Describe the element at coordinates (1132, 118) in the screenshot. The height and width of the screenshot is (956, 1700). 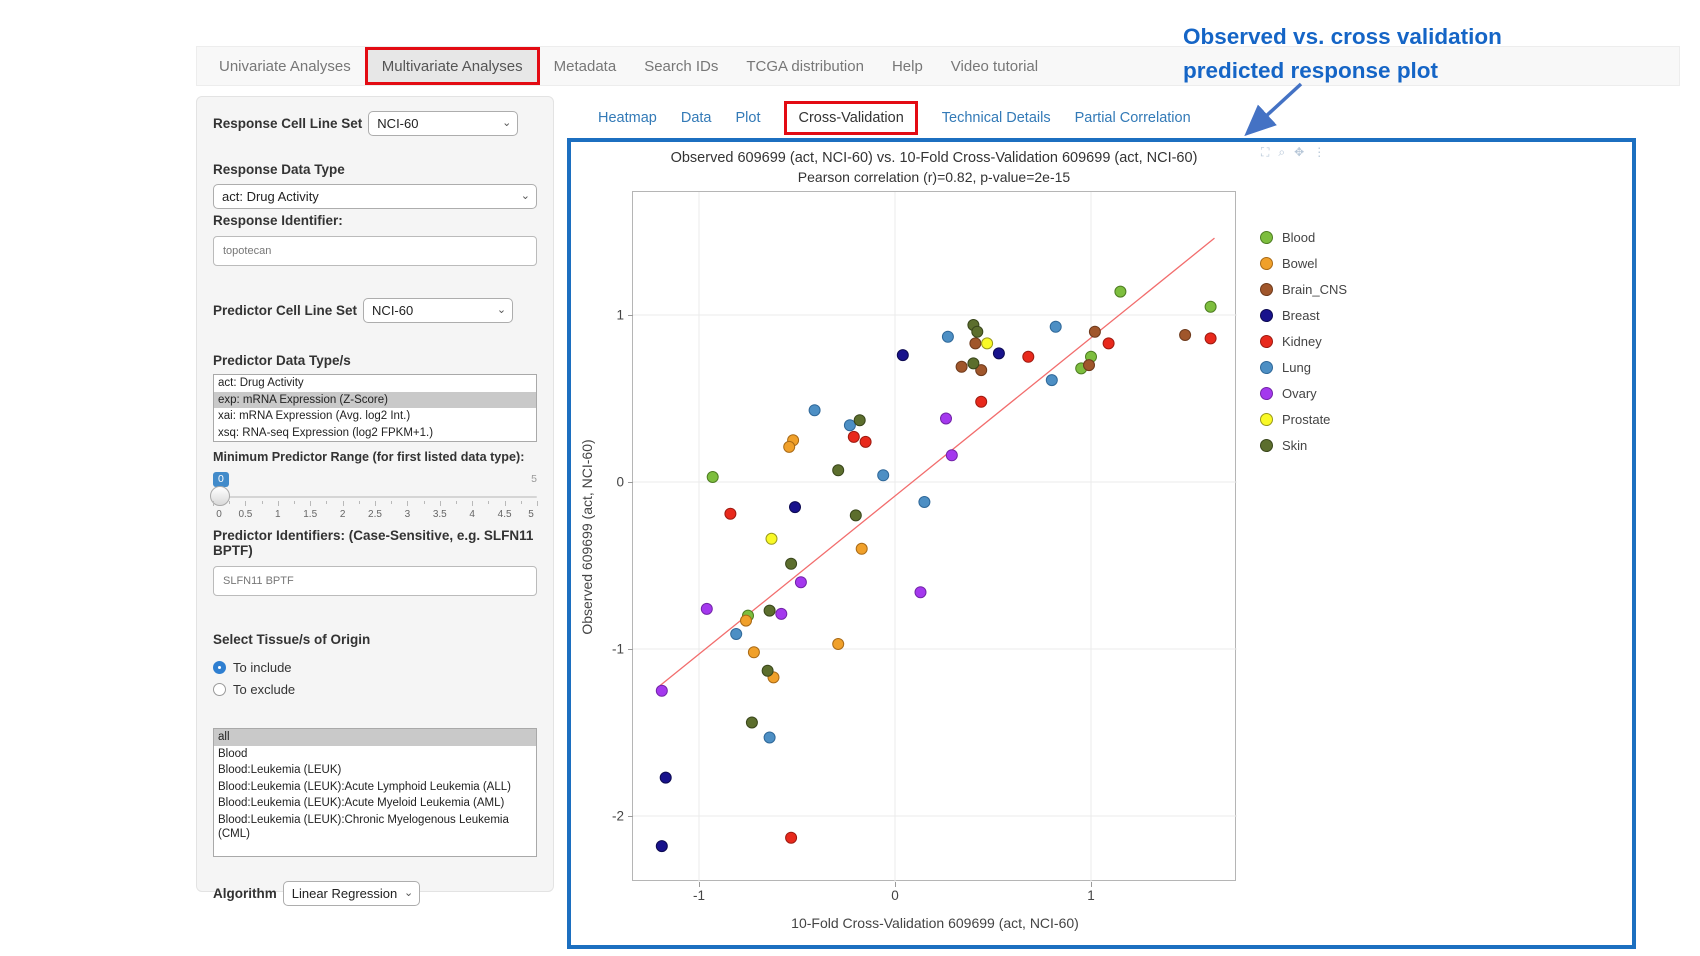
I see `subtab-partial-correlation: Partial Correlation` at that location.